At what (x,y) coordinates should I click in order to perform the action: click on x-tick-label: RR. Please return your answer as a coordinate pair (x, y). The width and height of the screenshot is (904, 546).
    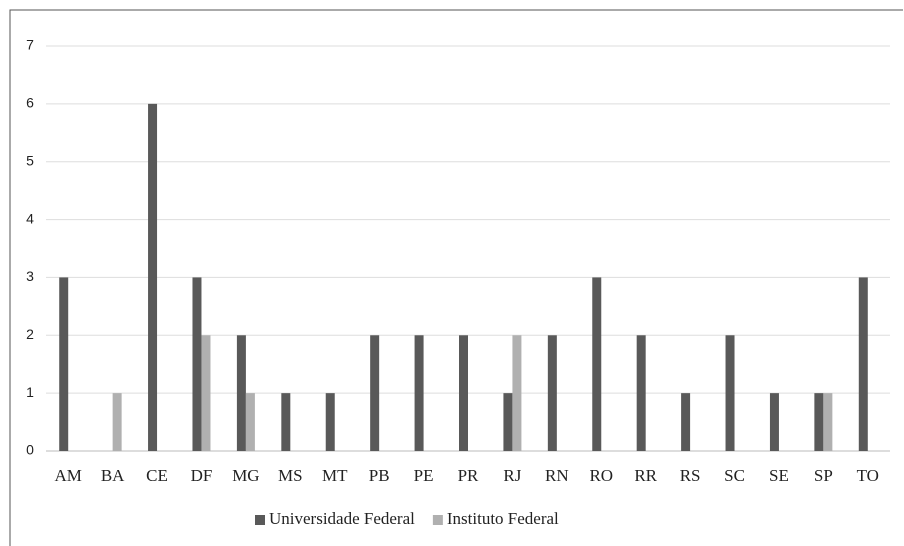
    Looking at the image, I should click on (645, 475).